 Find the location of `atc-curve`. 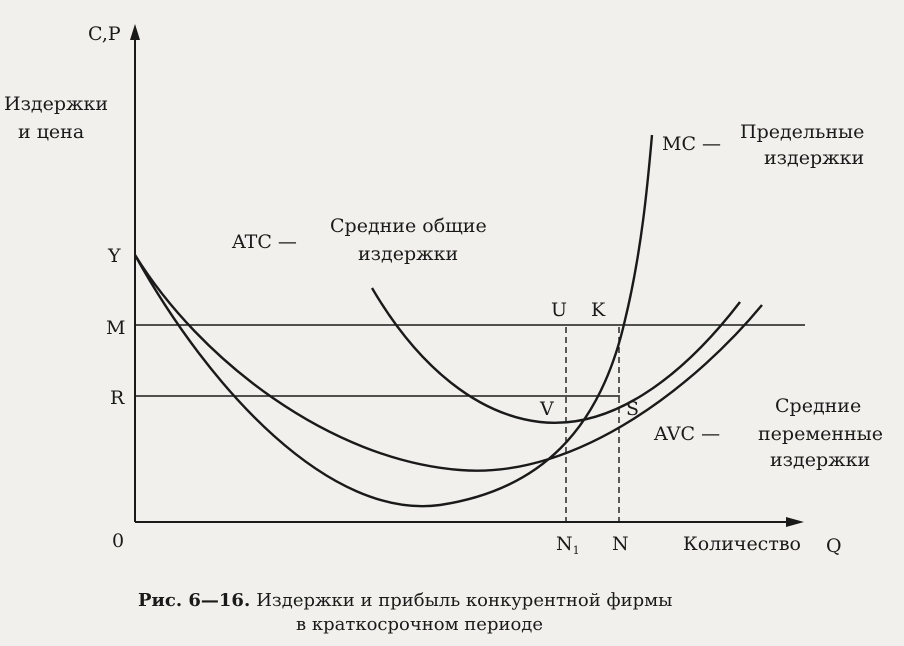

atc-curve is located at coordinates (555, 356).